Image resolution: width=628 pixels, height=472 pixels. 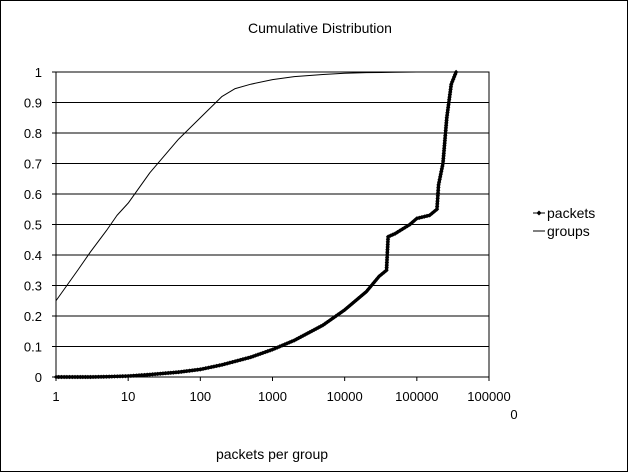 I want to click on x-axis-ticks: 1 10 100 1000 10000 100000 1000000, so click(x=285, y=399).